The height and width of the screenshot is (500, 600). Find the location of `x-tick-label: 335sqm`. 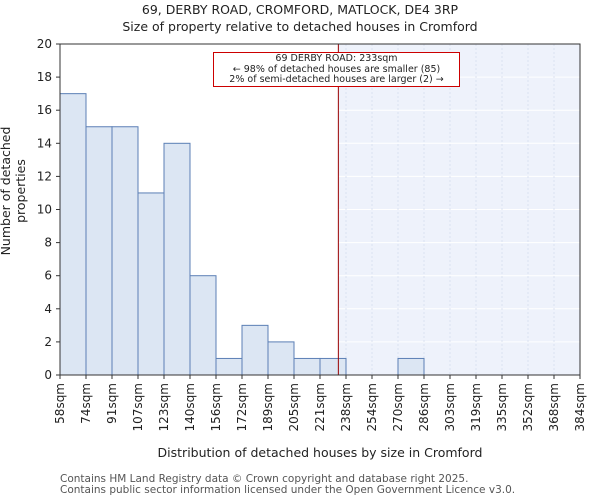

x-tick-label: 335sqm is located at coordinates (502, 407).